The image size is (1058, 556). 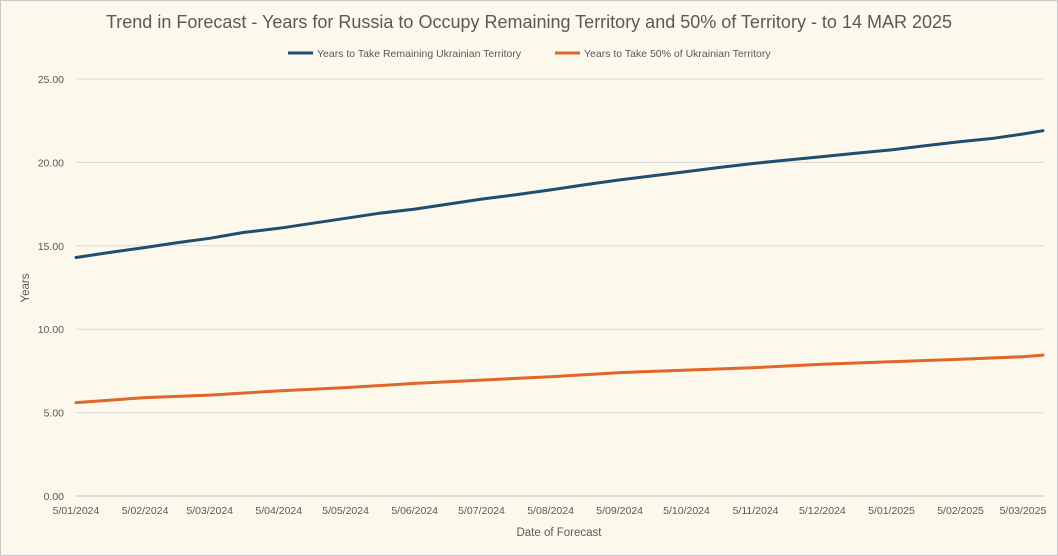 I want to click on x-tick-label: 5/02/2025, so click(x=960, y=511).